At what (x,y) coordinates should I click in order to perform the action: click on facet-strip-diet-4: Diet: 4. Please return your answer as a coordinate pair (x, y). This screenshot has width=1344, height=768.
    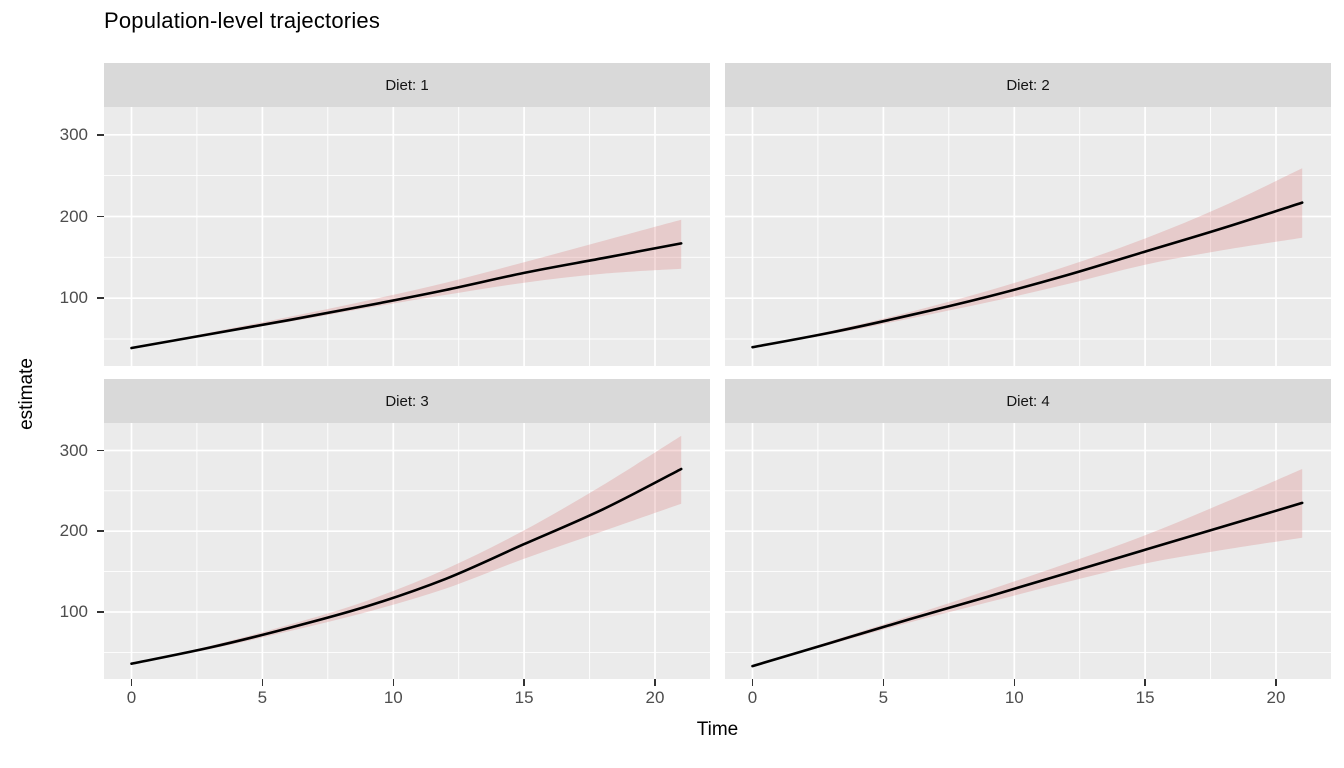
    Looking at the image, I should click on (1028, 401).